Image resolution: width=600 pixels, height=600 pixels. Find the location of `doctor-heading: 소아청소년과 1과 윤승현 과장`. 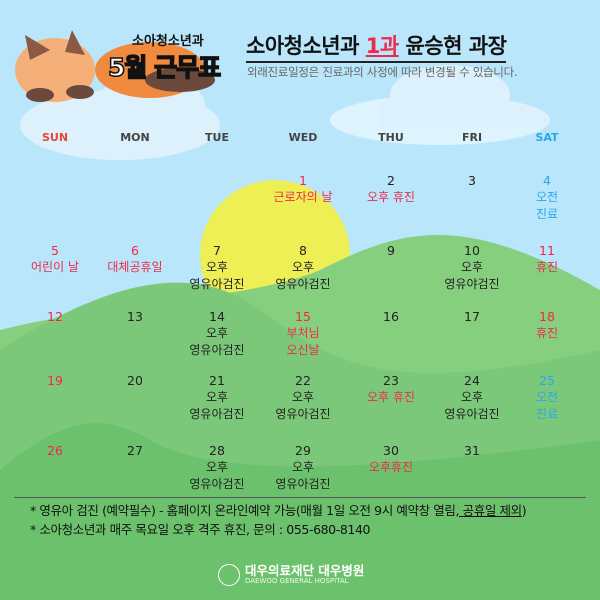

doctor-heading: 소아청소년과 1과 윤승현 과장 is located at coordinates (376, 46).